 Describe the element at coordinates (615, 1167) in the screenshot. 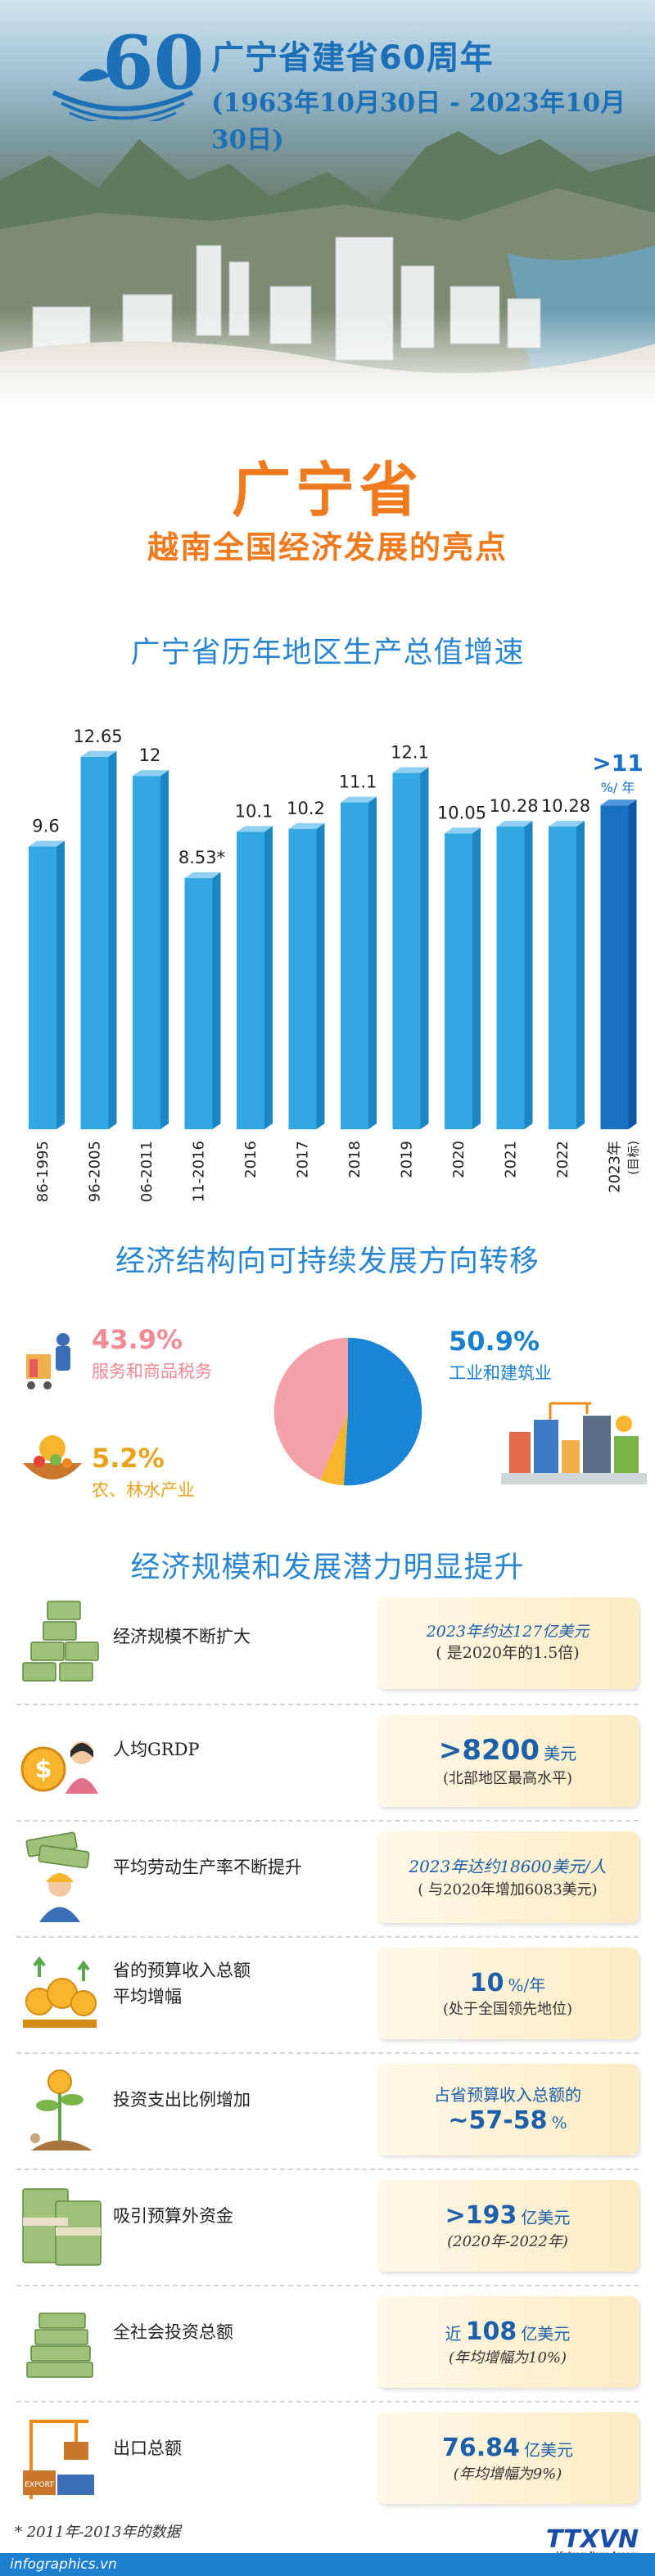

I see `category-tick-label: 2023年` at that location.